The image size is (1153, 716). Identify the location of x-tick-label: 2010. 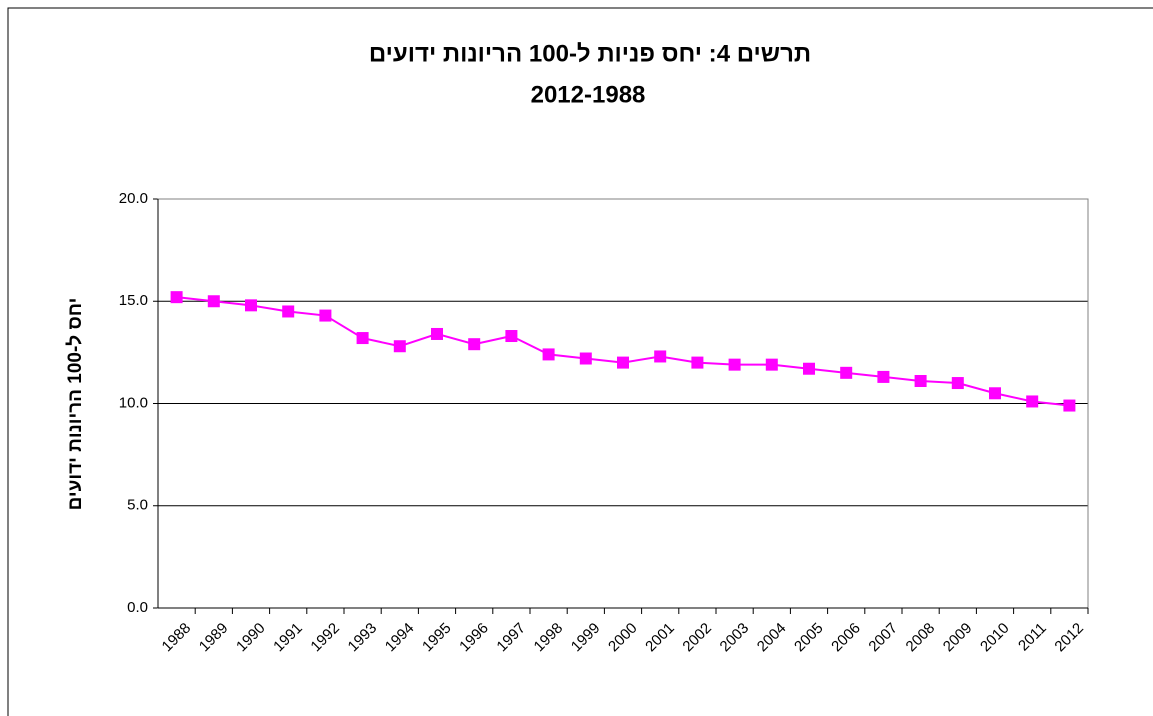
(995, 638).